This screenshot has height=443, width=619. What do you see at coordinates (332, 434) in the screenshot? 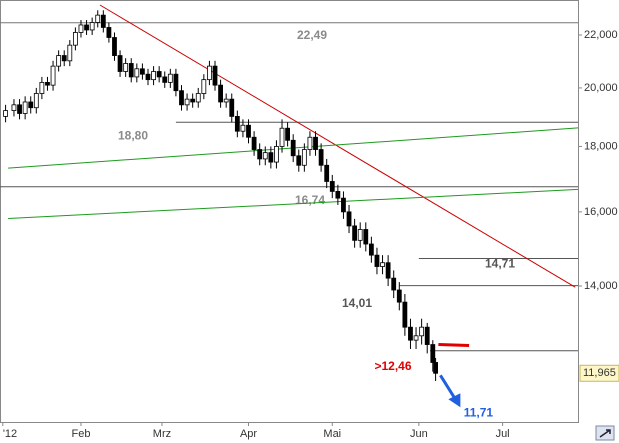
I see `x-tick-label: Mai` at bounding box center [332, 434].